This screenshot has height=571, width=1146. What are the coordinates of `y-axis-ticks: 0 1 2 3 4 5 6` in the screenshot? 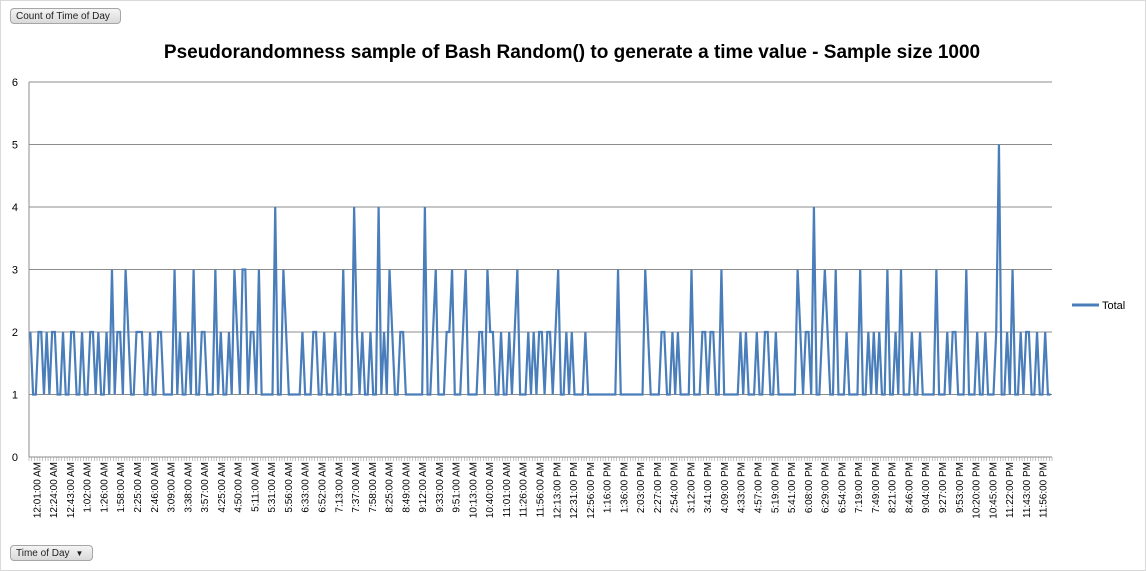 It's located at (15, 270).